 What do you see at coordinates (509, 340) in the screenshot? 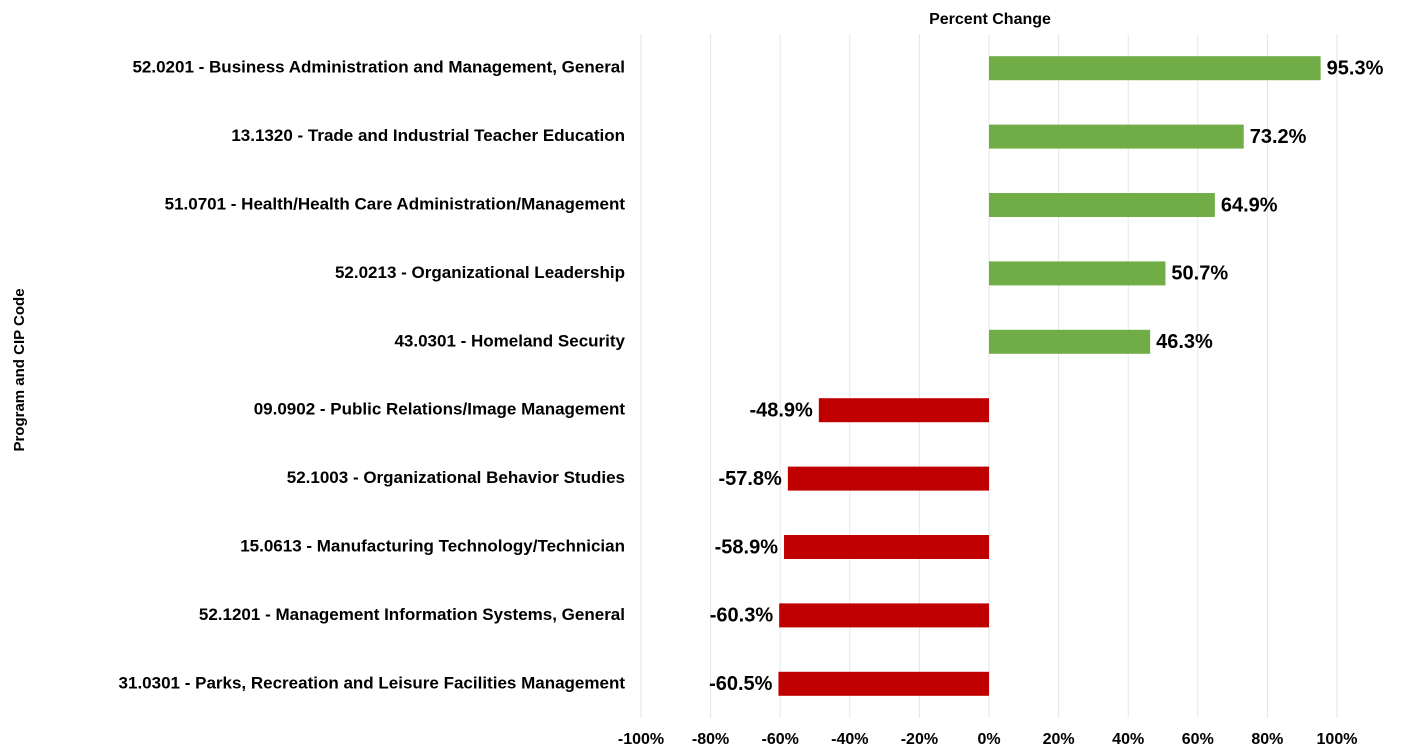
I see `y-tick-label: 43.0301 - Homeland Security` at bounding box center [509, 340].